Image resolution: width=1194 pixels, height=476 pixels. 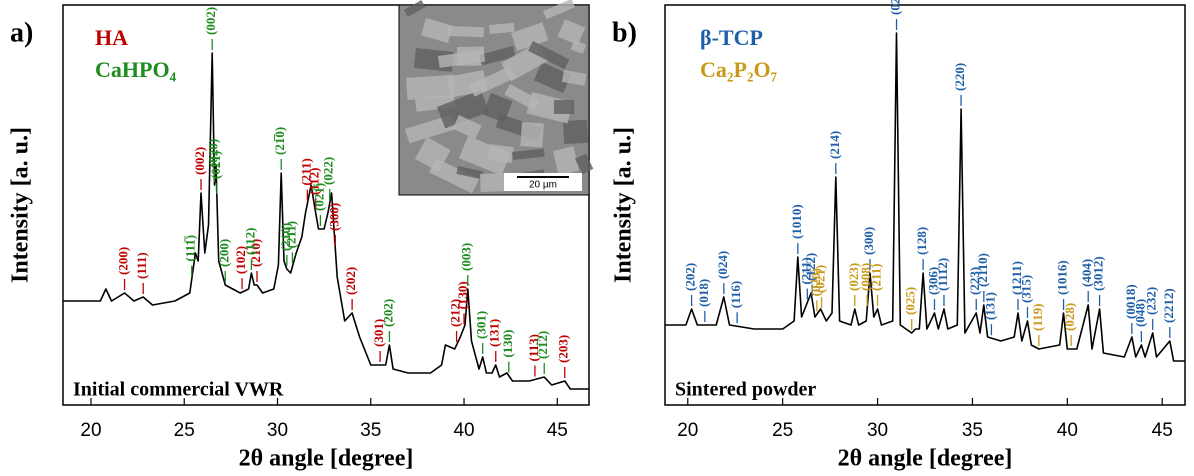 What do you see at coordinates (1025, 289) in the screenshot?
I see `peak-label: (315)` at bounding box center [1025, 289].